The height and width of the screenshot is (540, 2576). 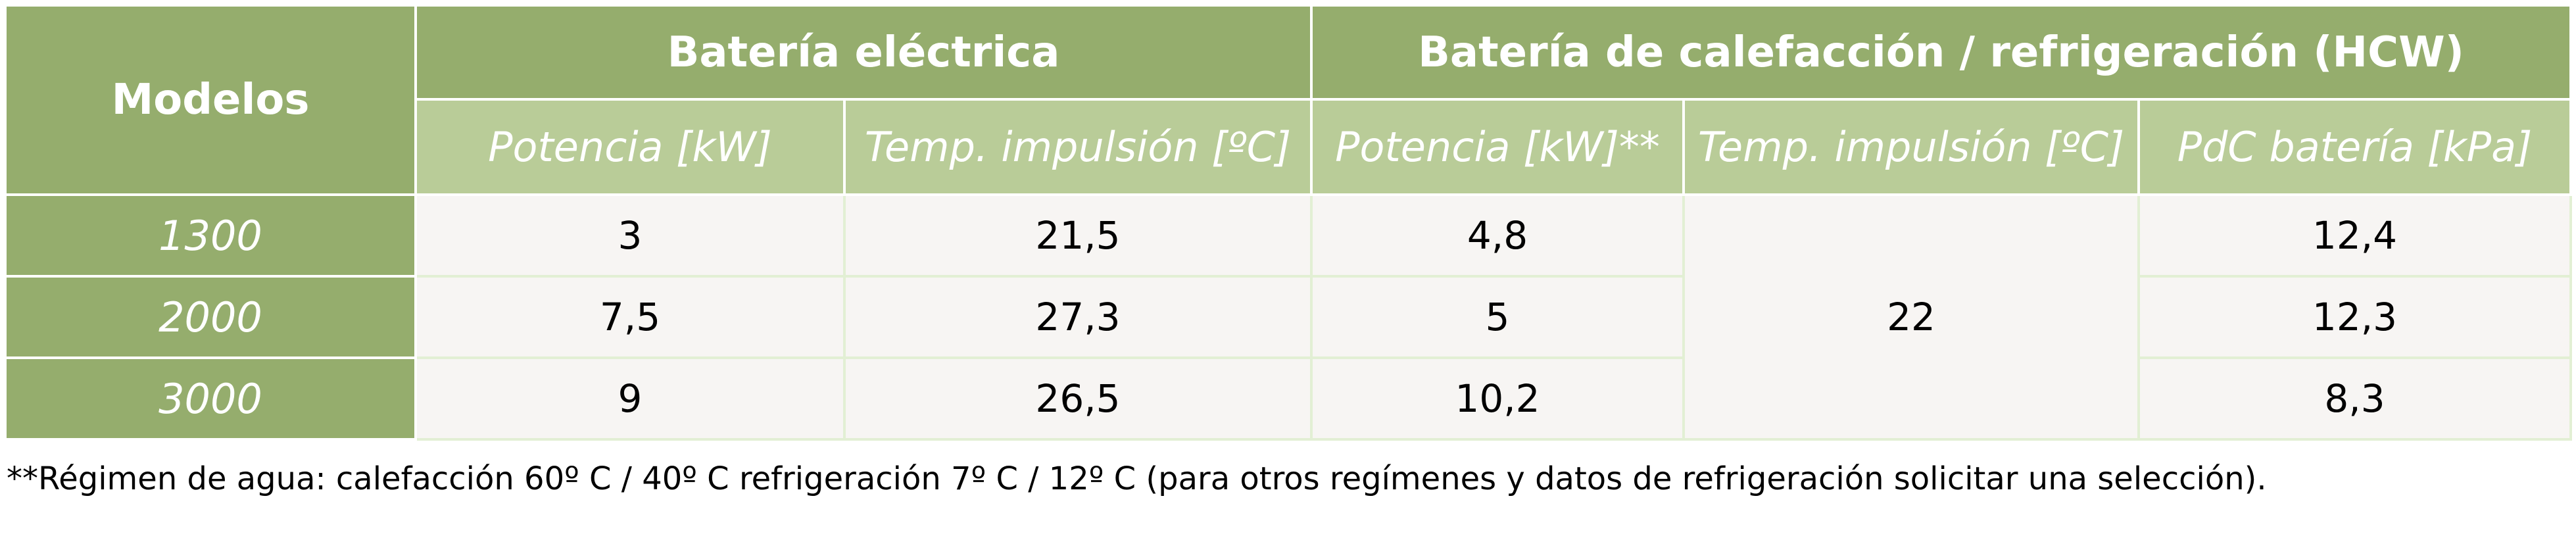 What do you see at coordinates (211, 317) in the screenshot?
I see `model-cell: 2000` at bounding box center [211, 317].